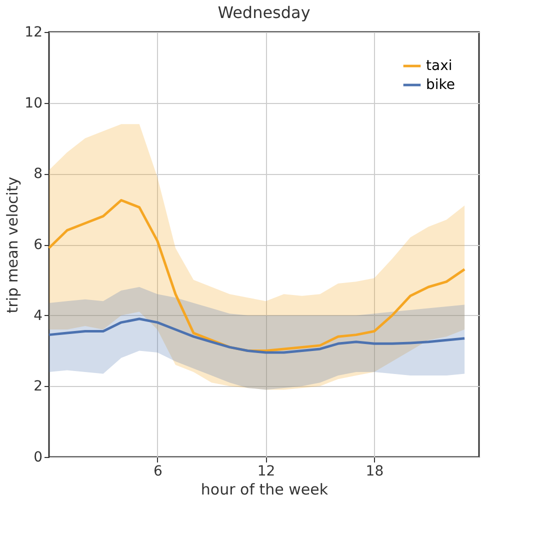 Image resolution: width=535 pixels, height=550 pixels. What do you see at coordinates (440, 85) in the screenshot?
I see `legend-label: bike` at bounding box center [440, 85].